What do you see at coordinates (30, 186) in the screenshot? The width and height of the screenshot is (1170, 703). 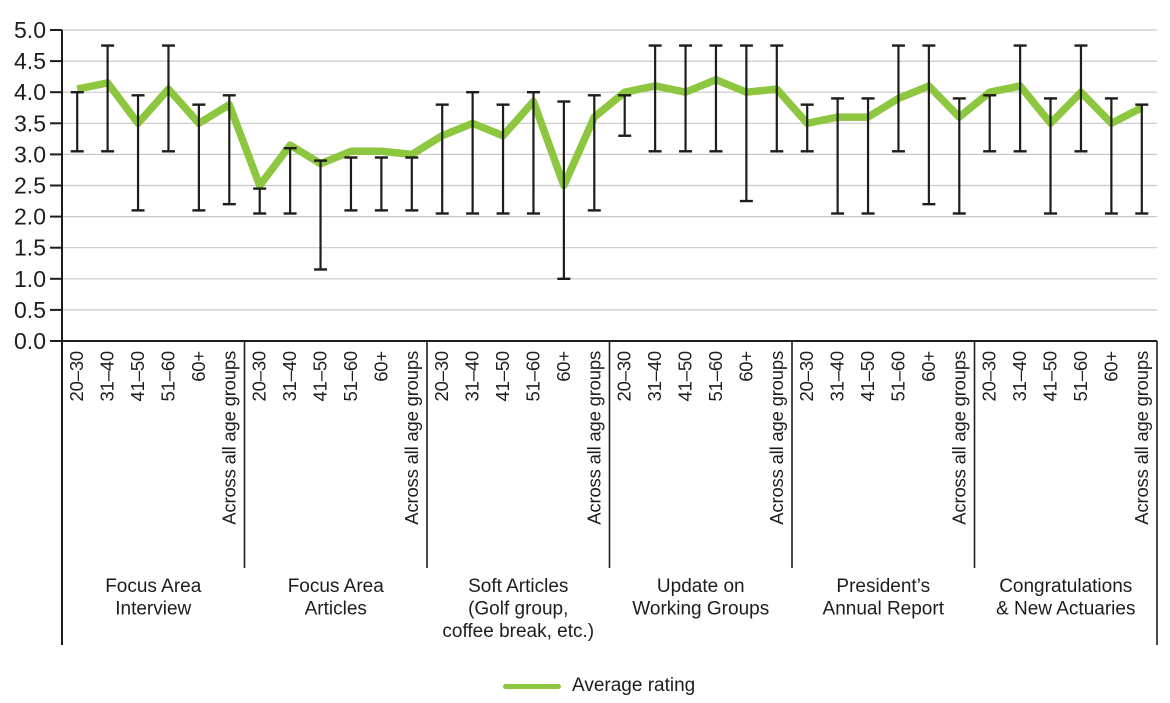 I see `y-axis-label: 2.5` at bounding box center [30, 186].